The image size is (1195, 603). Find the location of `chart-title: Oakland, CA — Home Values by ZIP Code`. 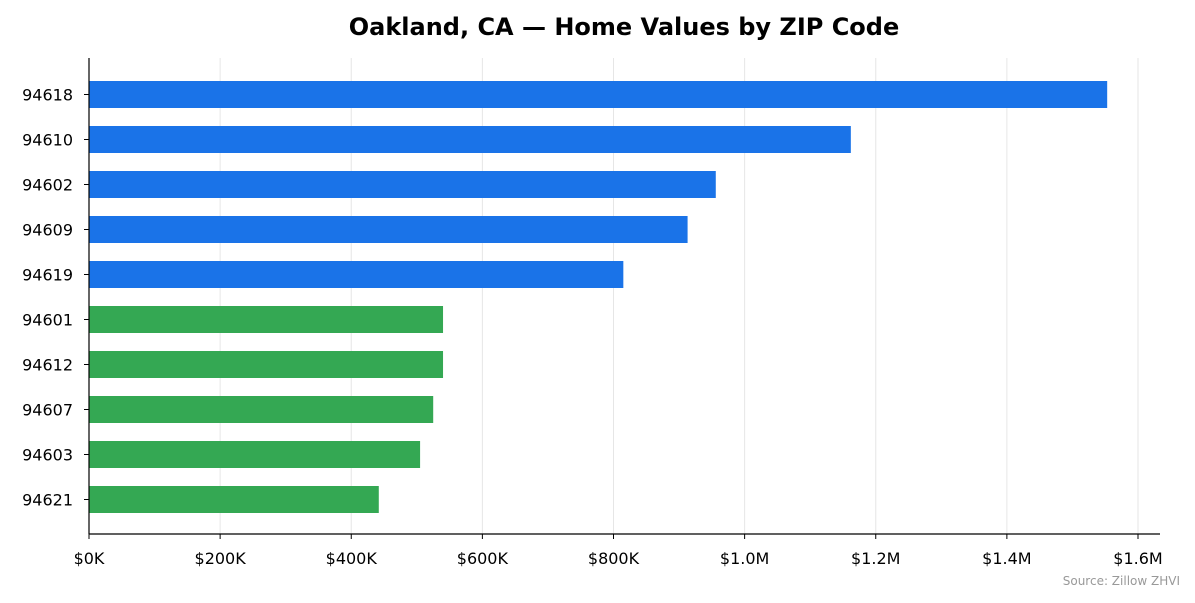

chart-title: Oakland, CA — Home Values by ZIP Code is located at coordinates (624, 27).